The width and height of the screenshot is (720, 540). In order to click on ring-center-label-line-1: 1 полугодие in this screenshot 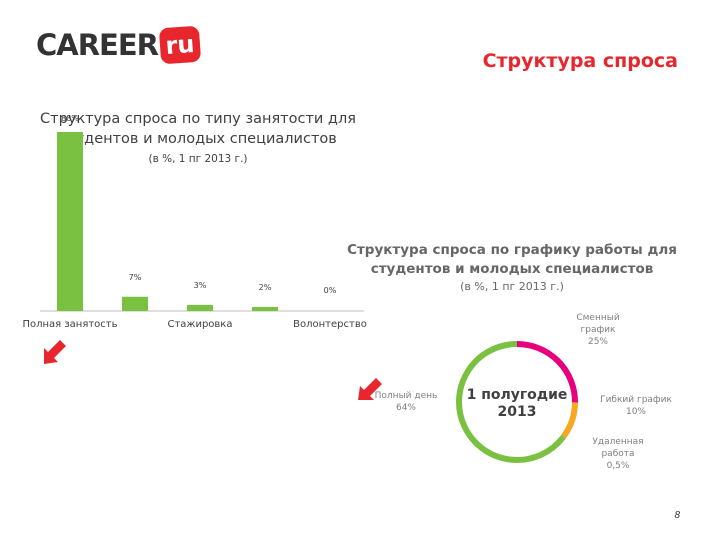, I will do `click(517, 395)`.